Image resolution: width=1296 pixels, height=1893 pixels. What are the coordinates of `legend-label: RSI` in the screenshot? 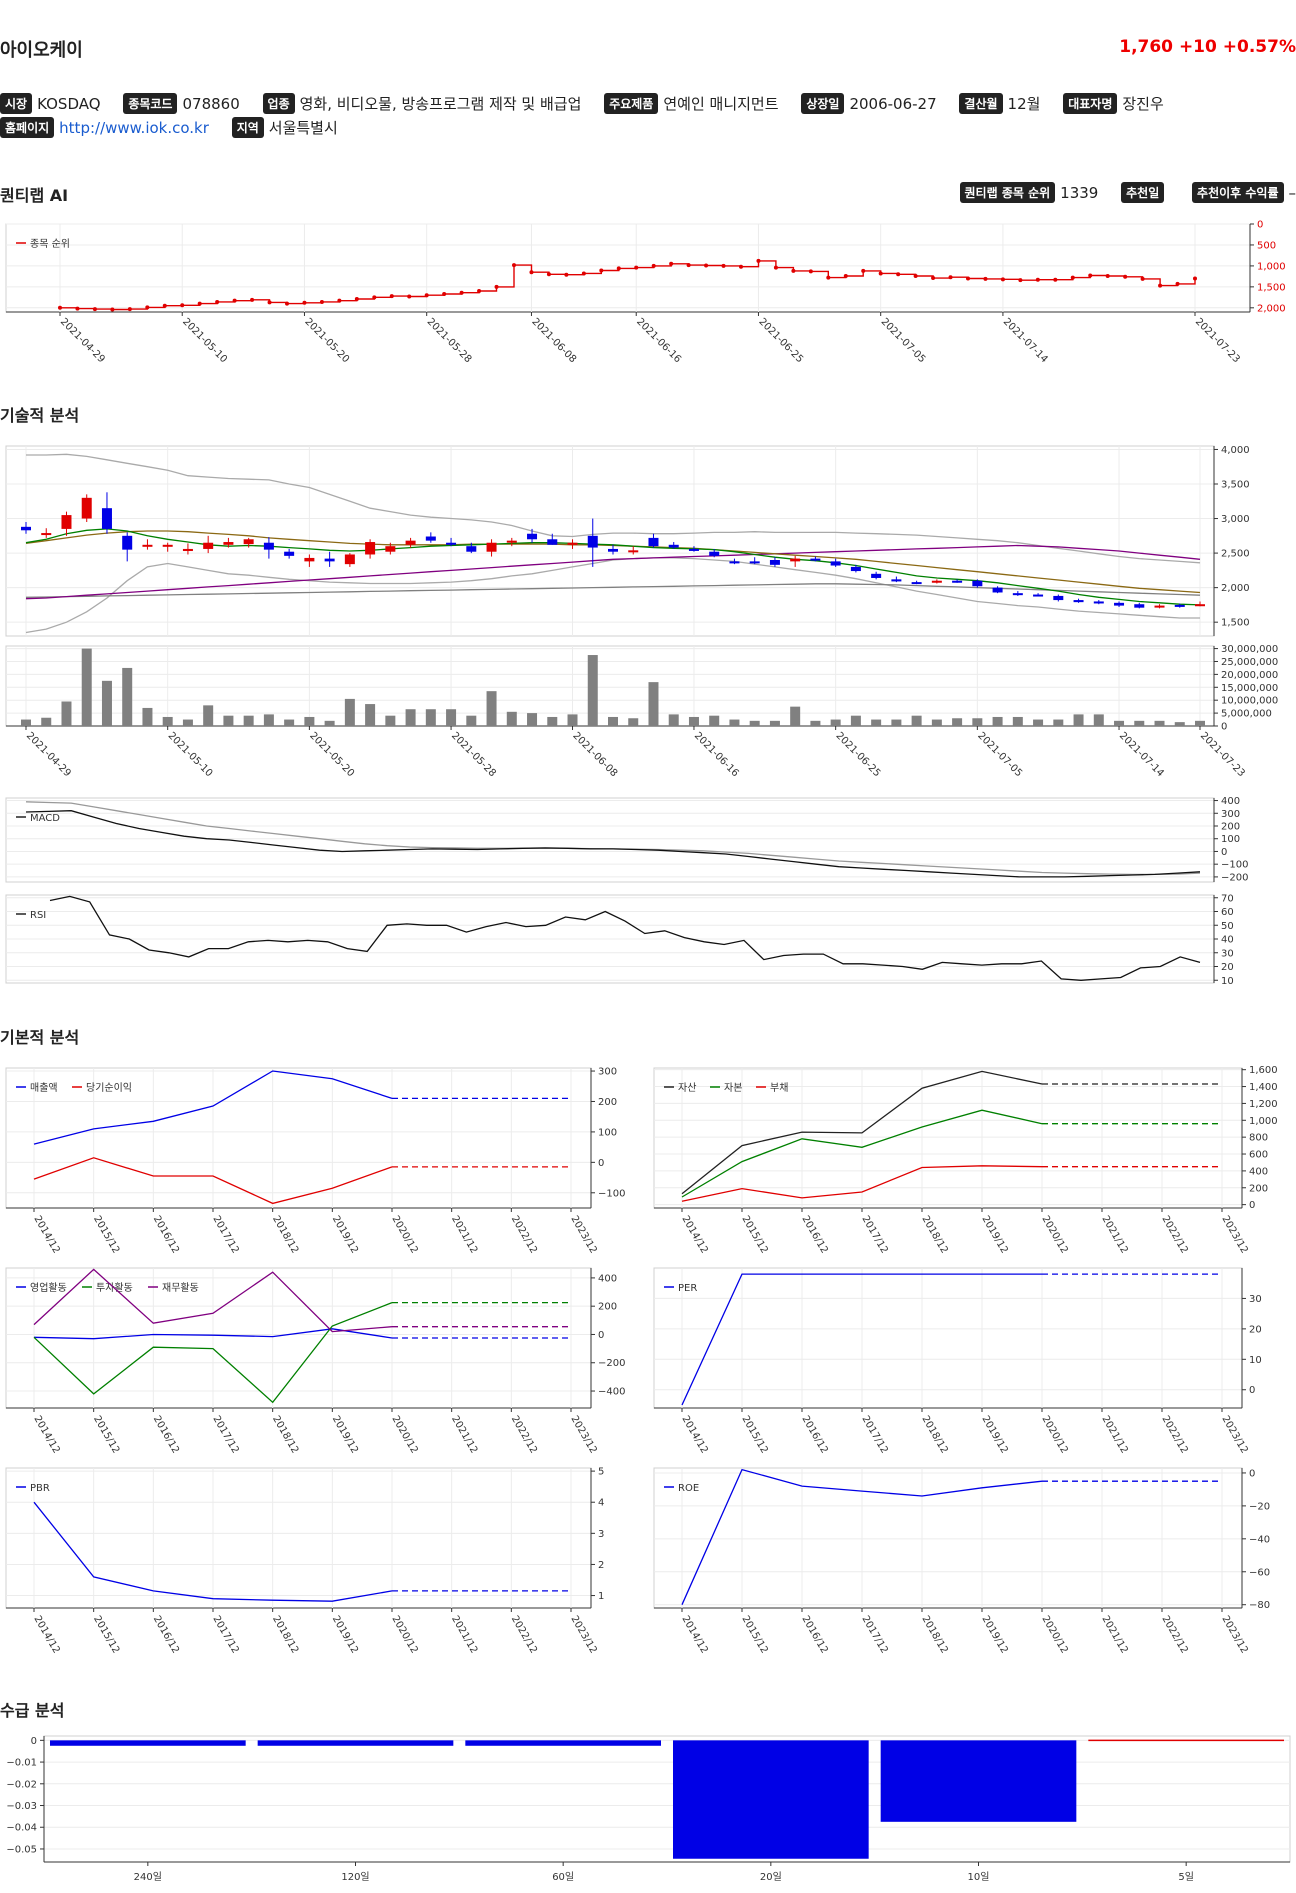 It's located at (38, 915).